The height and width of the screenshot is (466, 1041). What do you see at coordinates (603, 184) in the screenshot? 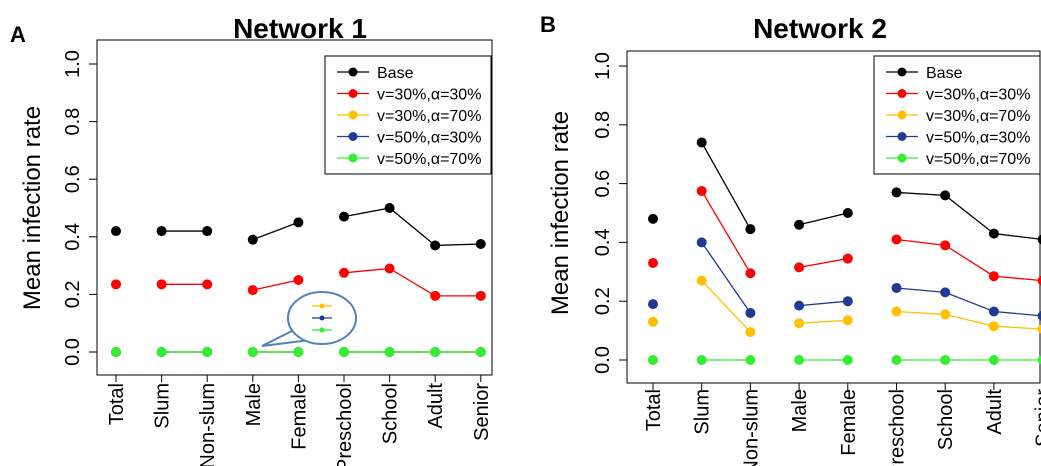
I see `y-tick-label: 0.6` at bounding box center [603, 184].